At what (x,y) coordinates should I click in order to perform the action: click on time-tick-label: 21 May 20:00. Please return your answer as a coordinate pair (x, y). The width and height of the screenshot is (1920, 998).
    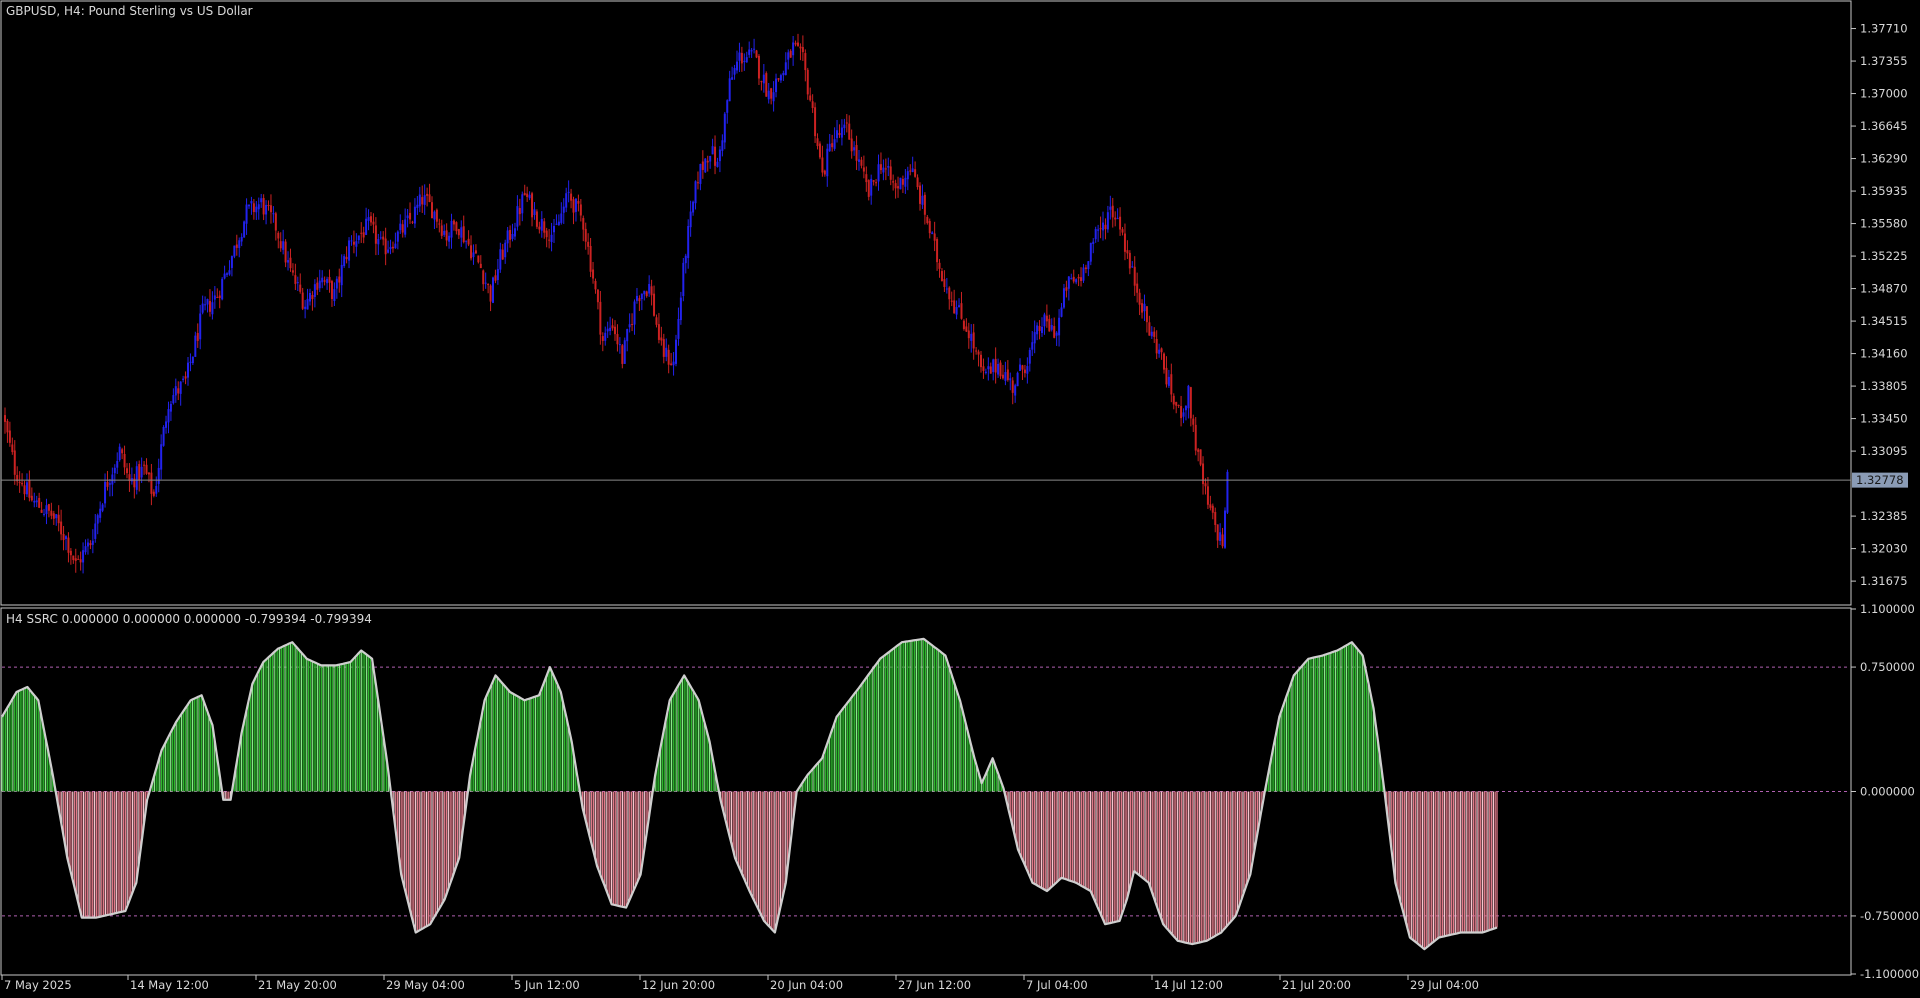
    Looking at the image, I should click on (297, 985).